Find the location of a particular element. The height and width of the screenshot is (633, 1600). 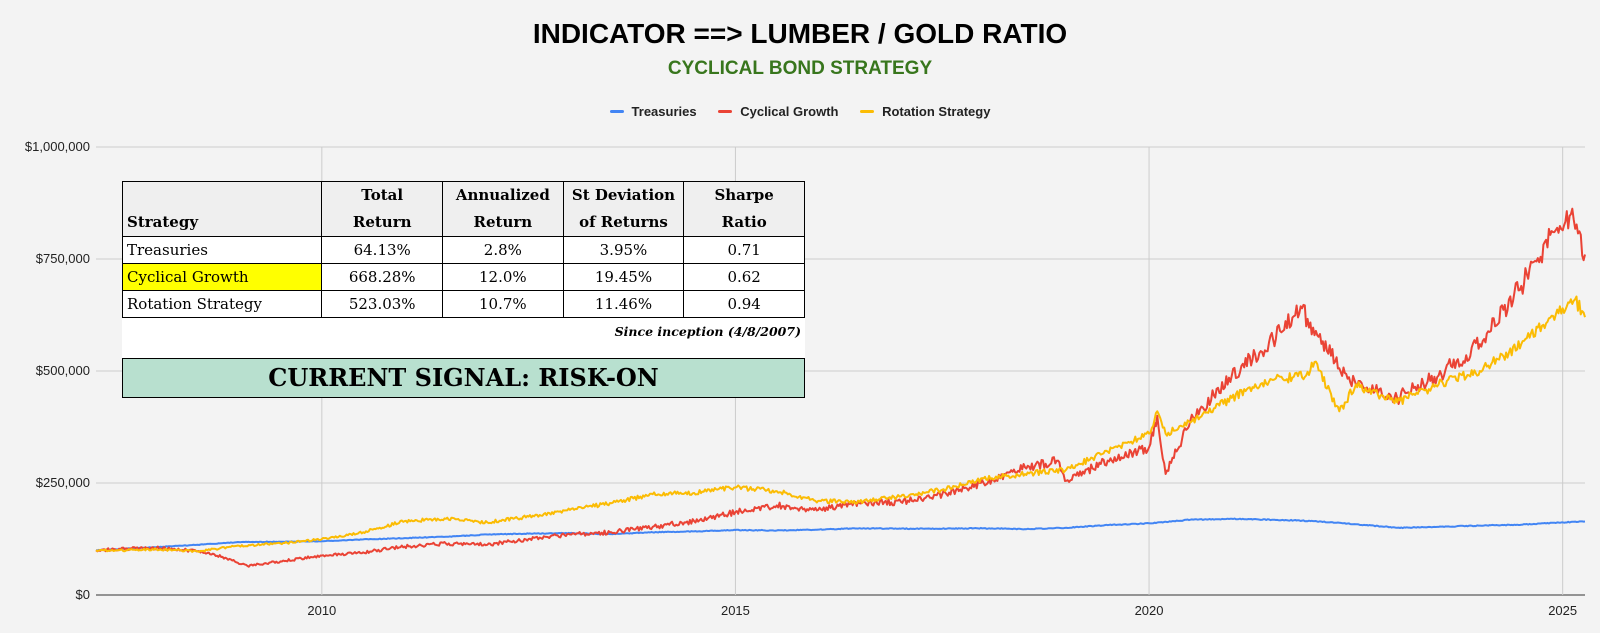

y-tick-label: $500,000 is located at coordinates (63, 370).